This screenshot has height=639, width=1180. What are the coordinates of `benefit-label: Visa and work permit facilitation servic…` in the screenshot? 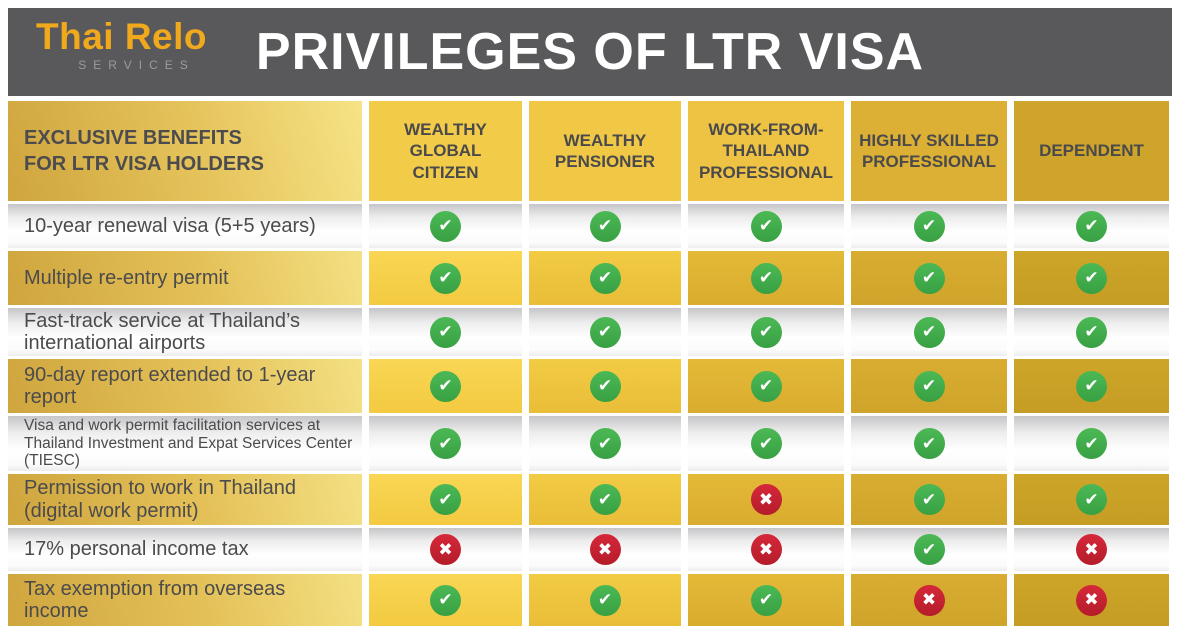 It's located at (185, 443).